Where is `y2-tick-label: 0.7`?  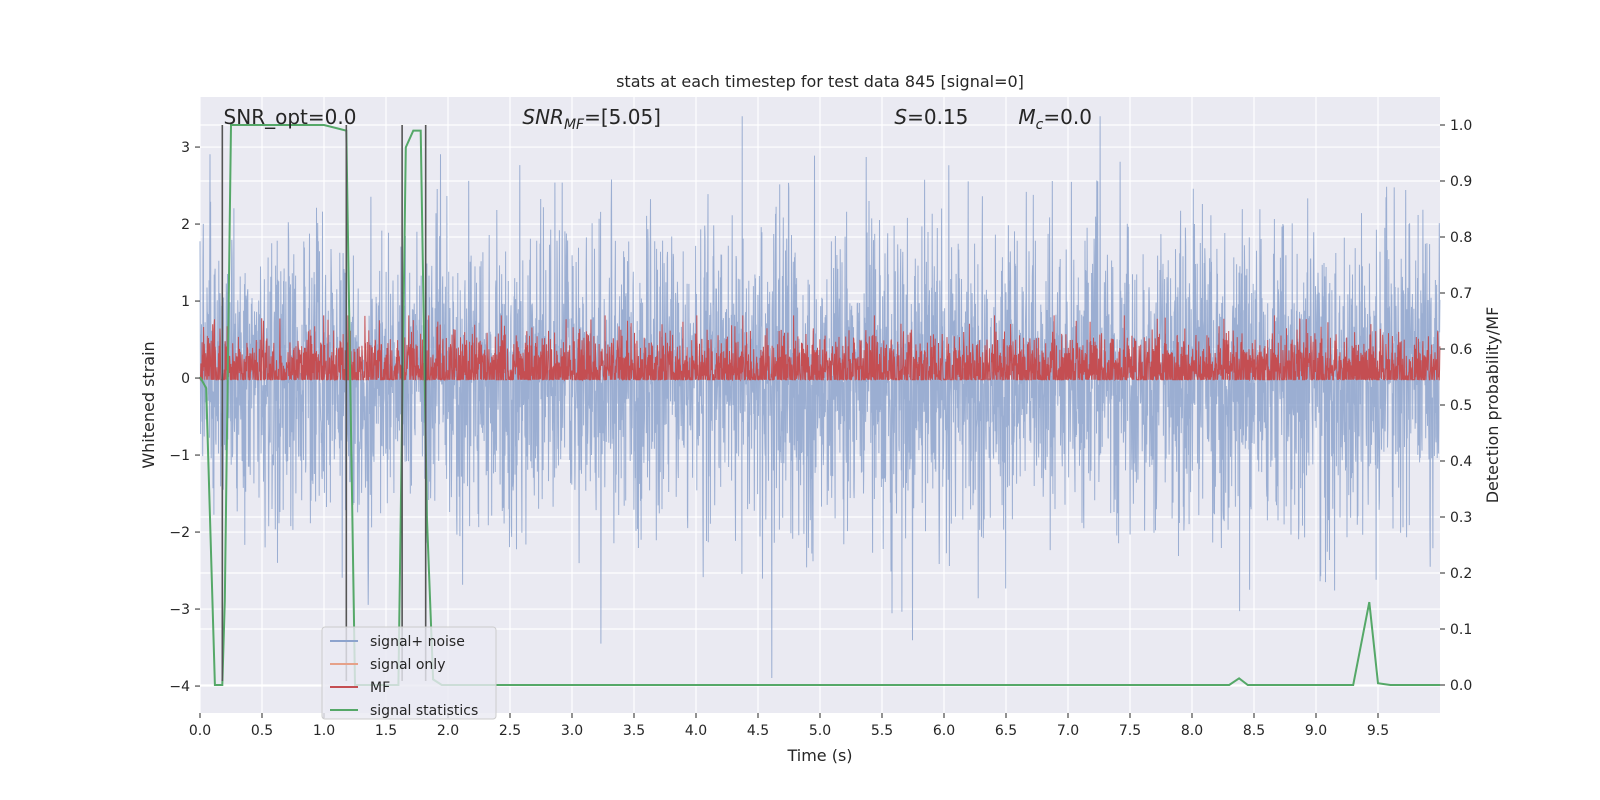 y2-tick-label: 0.7 is located at coordinates (1461, 294).